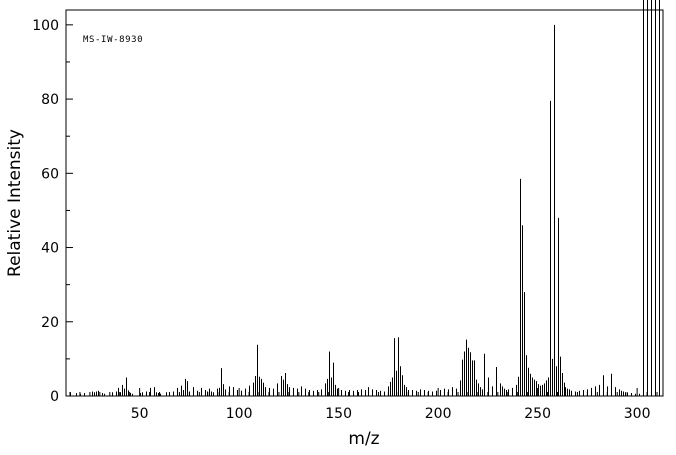 The image size is (676, 455). I want to click on y-tick-label: 40, so click(50, 249).